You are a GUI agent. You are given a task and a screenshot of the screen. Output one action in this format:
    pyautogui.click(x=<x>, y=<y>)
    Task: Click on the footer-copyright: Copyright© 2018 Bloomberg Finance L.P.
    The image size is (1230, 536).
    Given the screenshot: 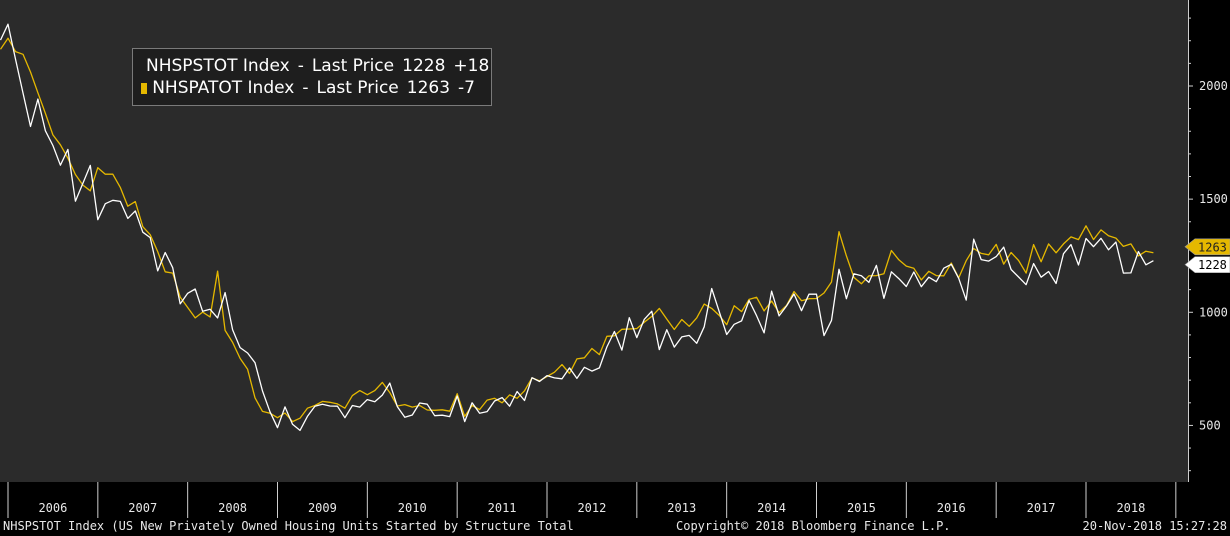 What is the action you would take?
    pyautogui.click(x=813, y=526)
    